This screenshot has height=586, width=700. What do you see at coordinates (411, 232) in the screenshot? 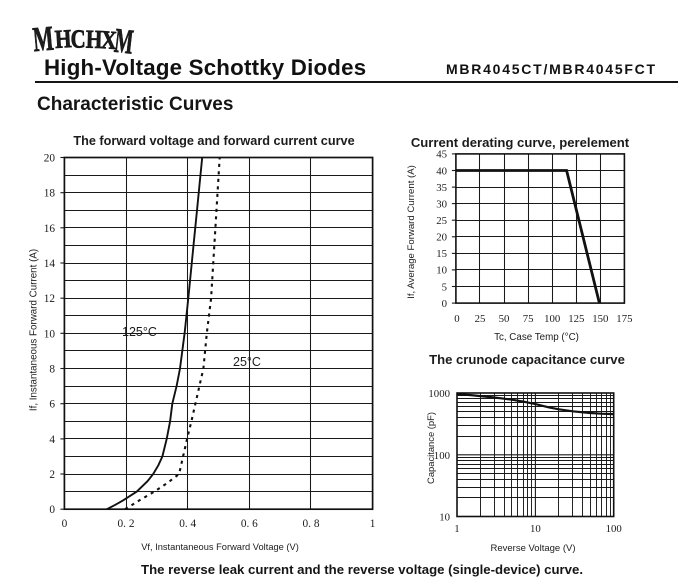
I see `svg-text:If, Average Forward Current (A: If, Average Forward Current (A)` at bounding box center [411, 232].